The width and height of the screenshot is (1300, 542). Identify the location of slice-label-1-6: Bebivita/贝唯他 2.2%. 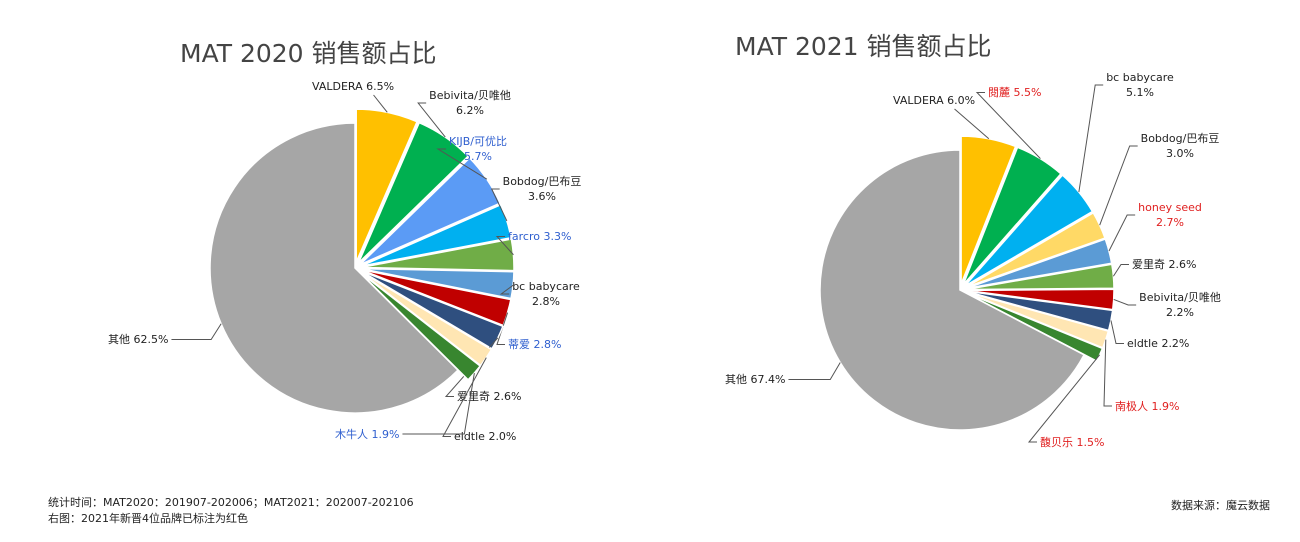
(1180, 305).